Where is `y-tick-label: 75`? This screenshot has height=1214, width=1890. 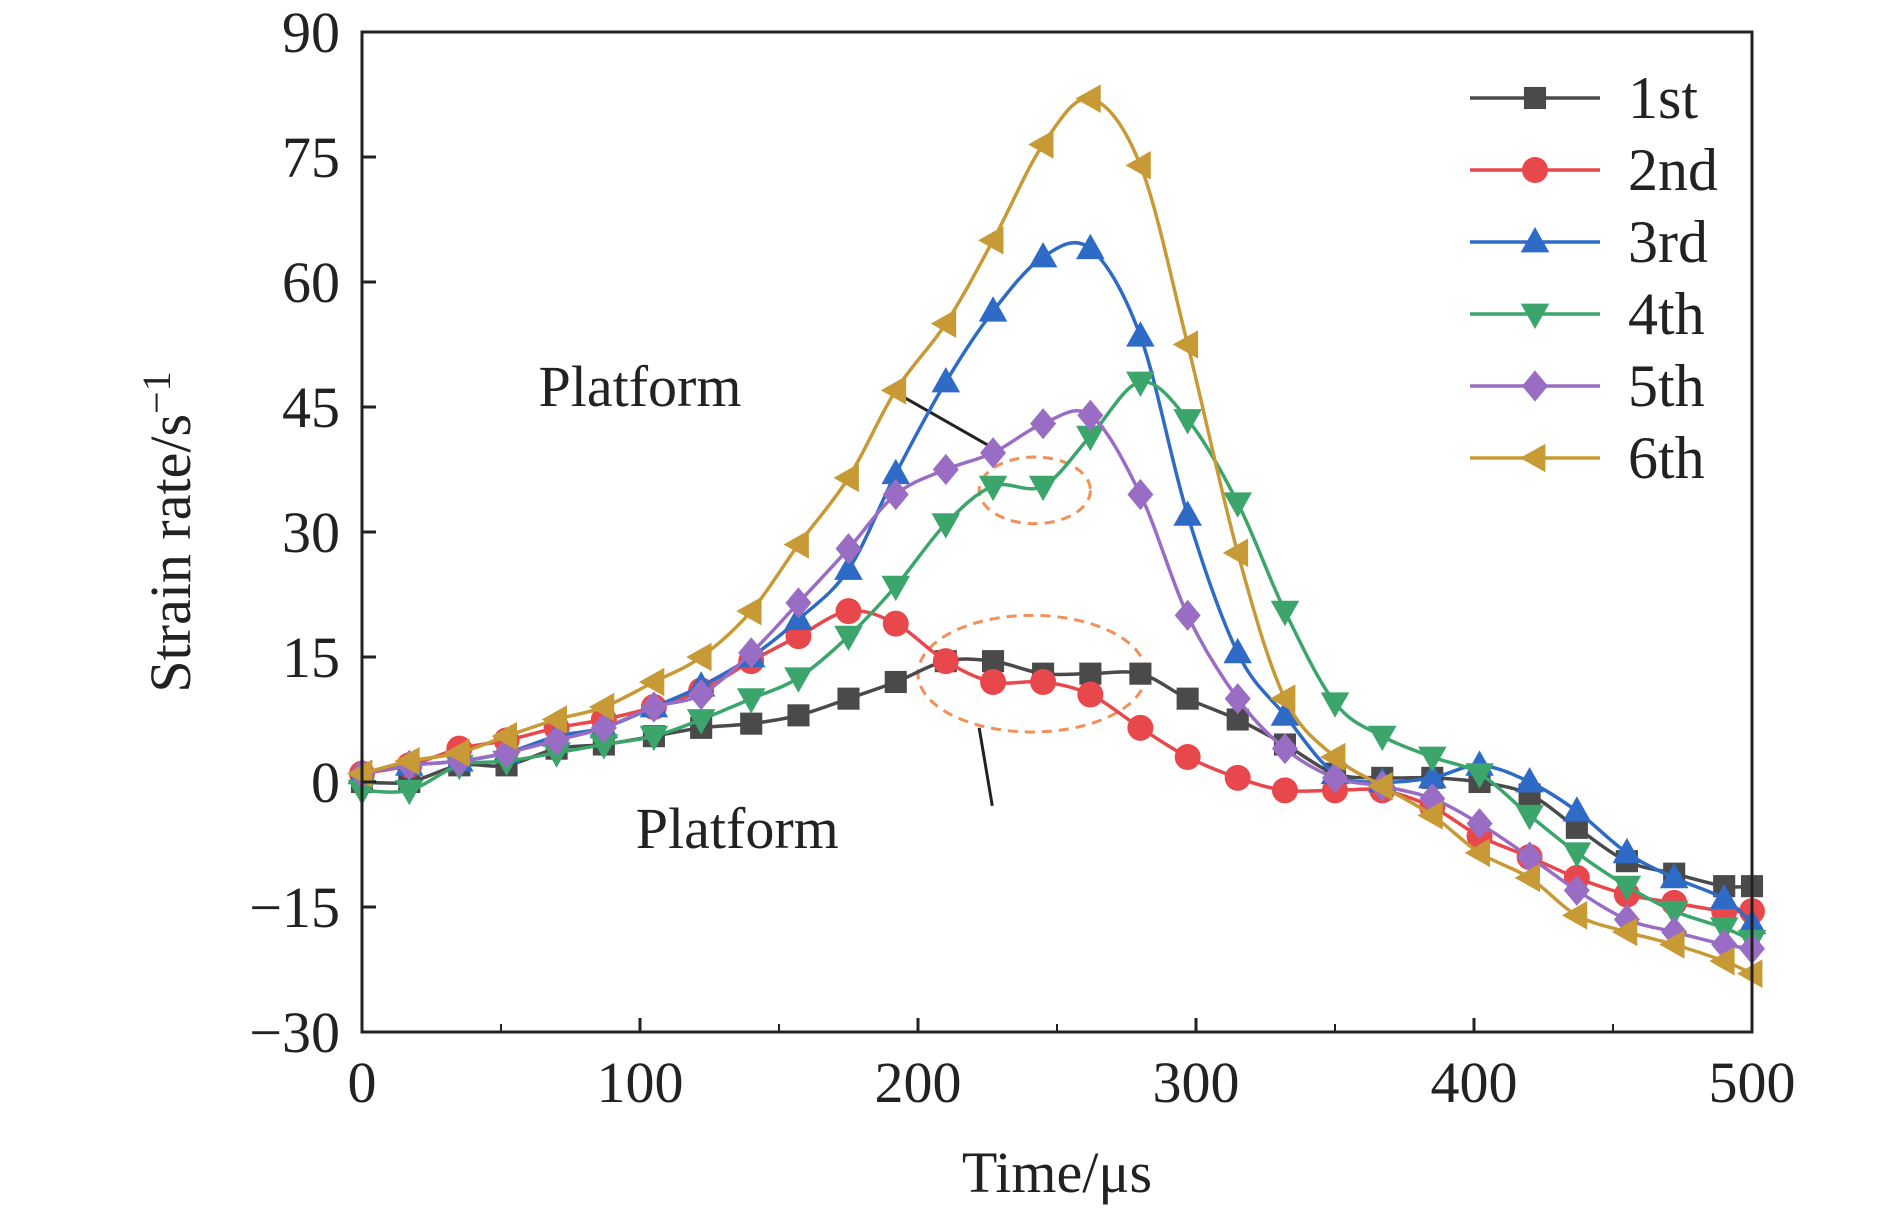
y-tick-label: 75 is located at coordinates (311, 157).